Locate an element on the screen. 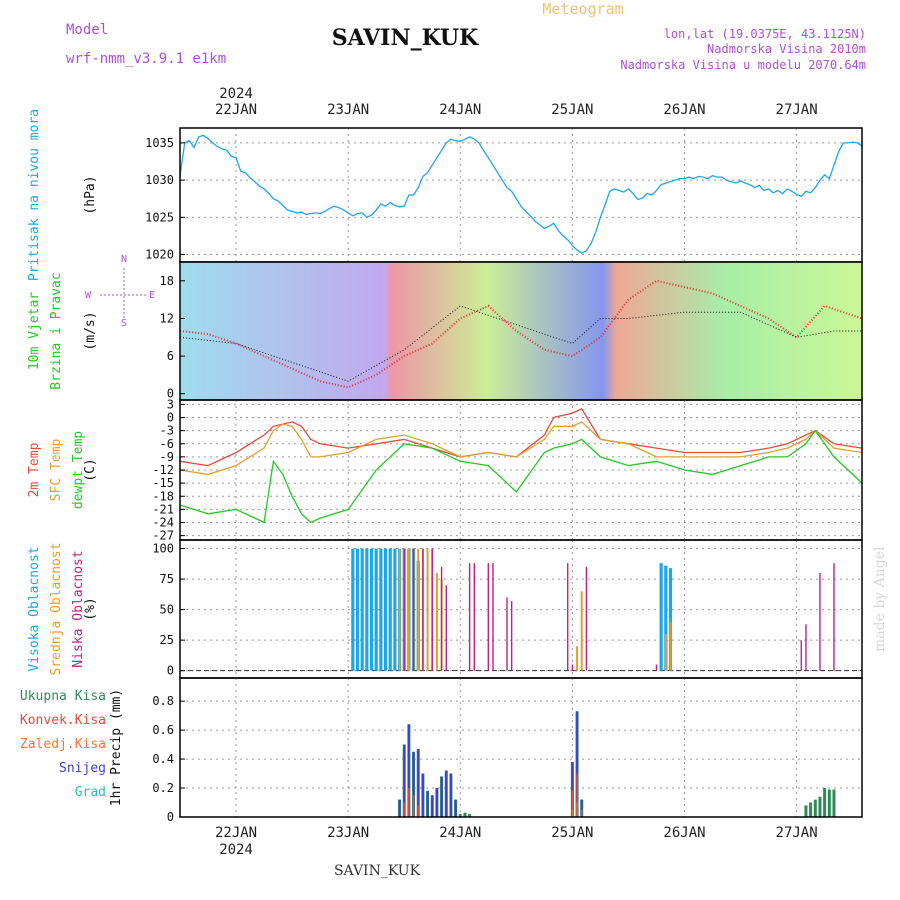 This screenshot has height=900, width=900. series-pressure is located at coordinates (521, 194).